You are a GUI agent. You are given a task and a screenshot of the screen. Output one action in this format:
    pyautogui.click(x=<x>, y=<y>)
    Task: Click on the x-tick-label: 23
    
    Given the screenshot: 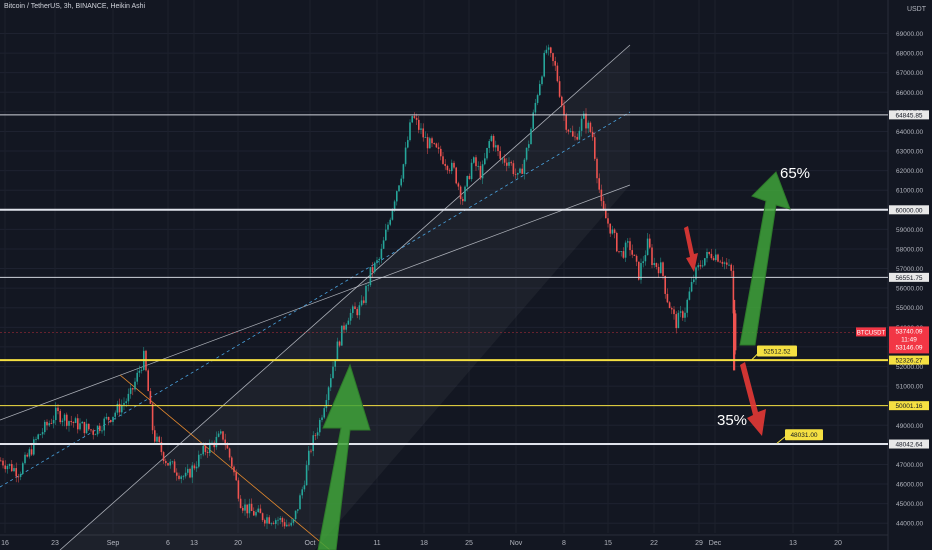 What is the action you would take?
    pyautogui.click(x=55, y=543)
    